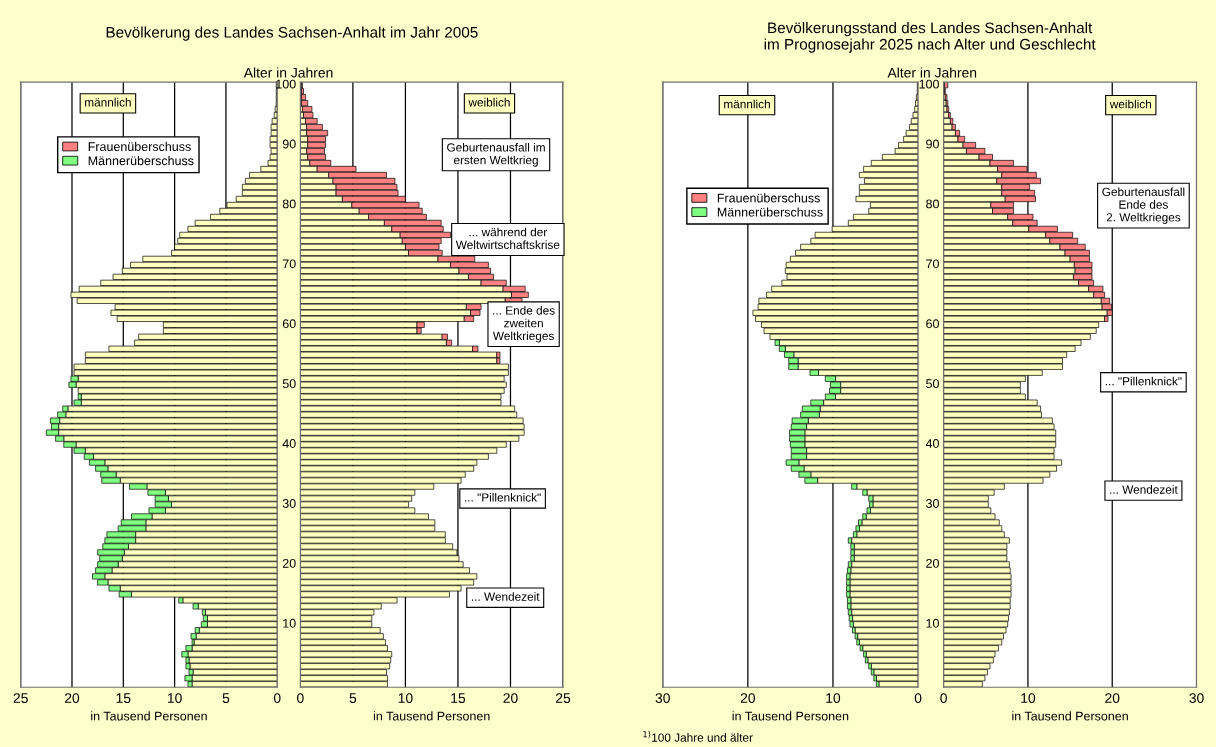 This screenshot has width=1216, height=747. I want to click on annotation: ... während der Weltwirtschaftskrise, so click(507, 238).